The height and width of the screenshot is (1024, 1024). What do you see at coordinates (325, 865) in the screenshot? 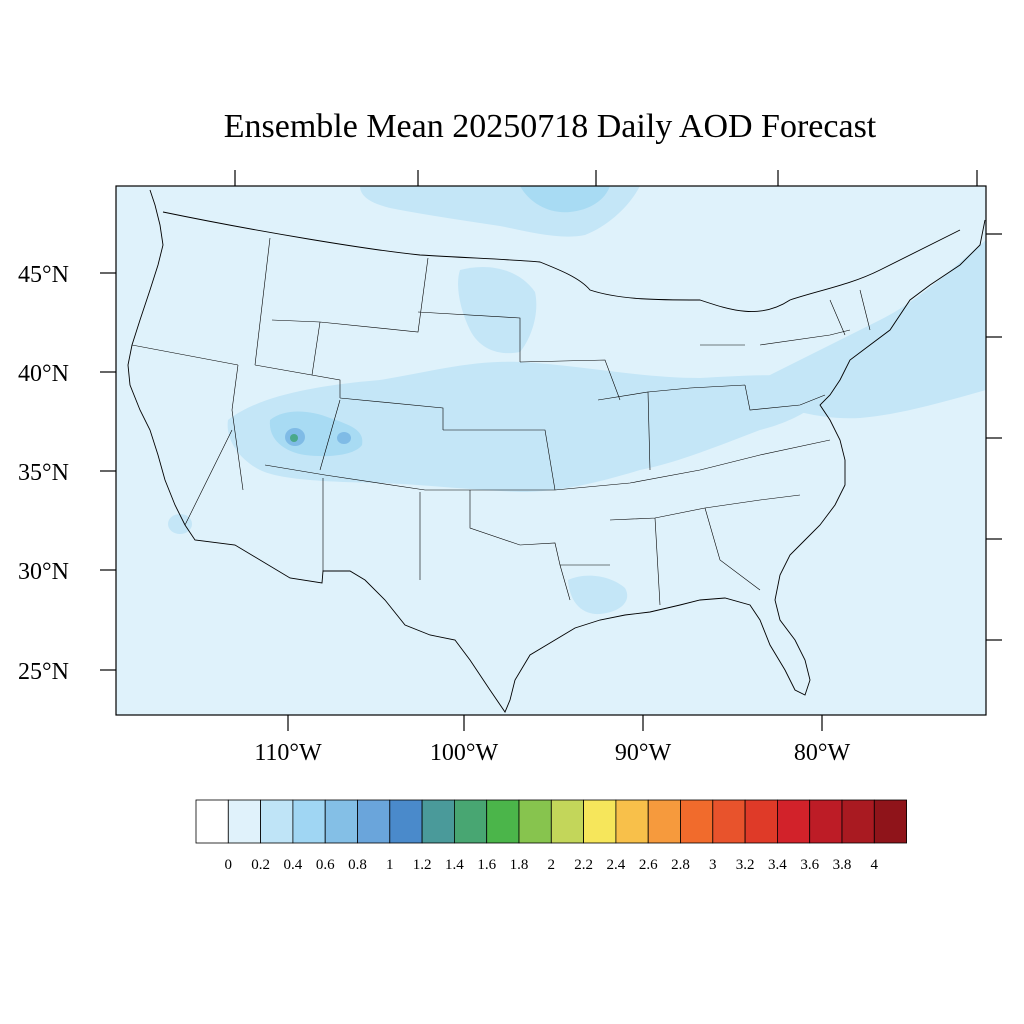
I see `colorbar-label: 0.6` at bounding box center [325, 865].